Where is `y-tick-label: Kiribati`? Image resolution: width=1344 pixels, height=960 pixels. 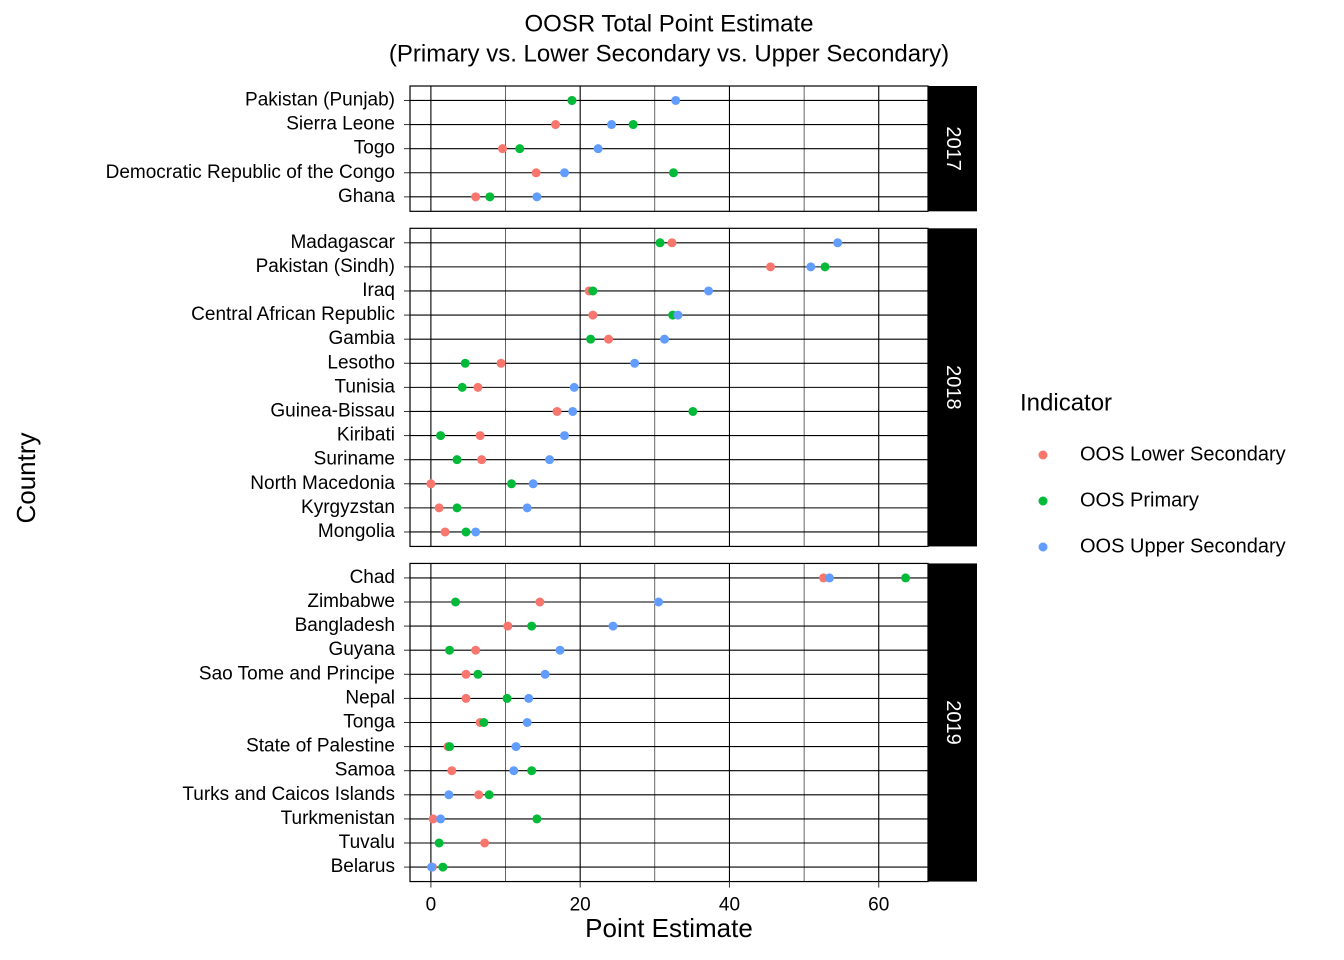
y-tick-label: Kiribati is located at coordinates (366, 435).